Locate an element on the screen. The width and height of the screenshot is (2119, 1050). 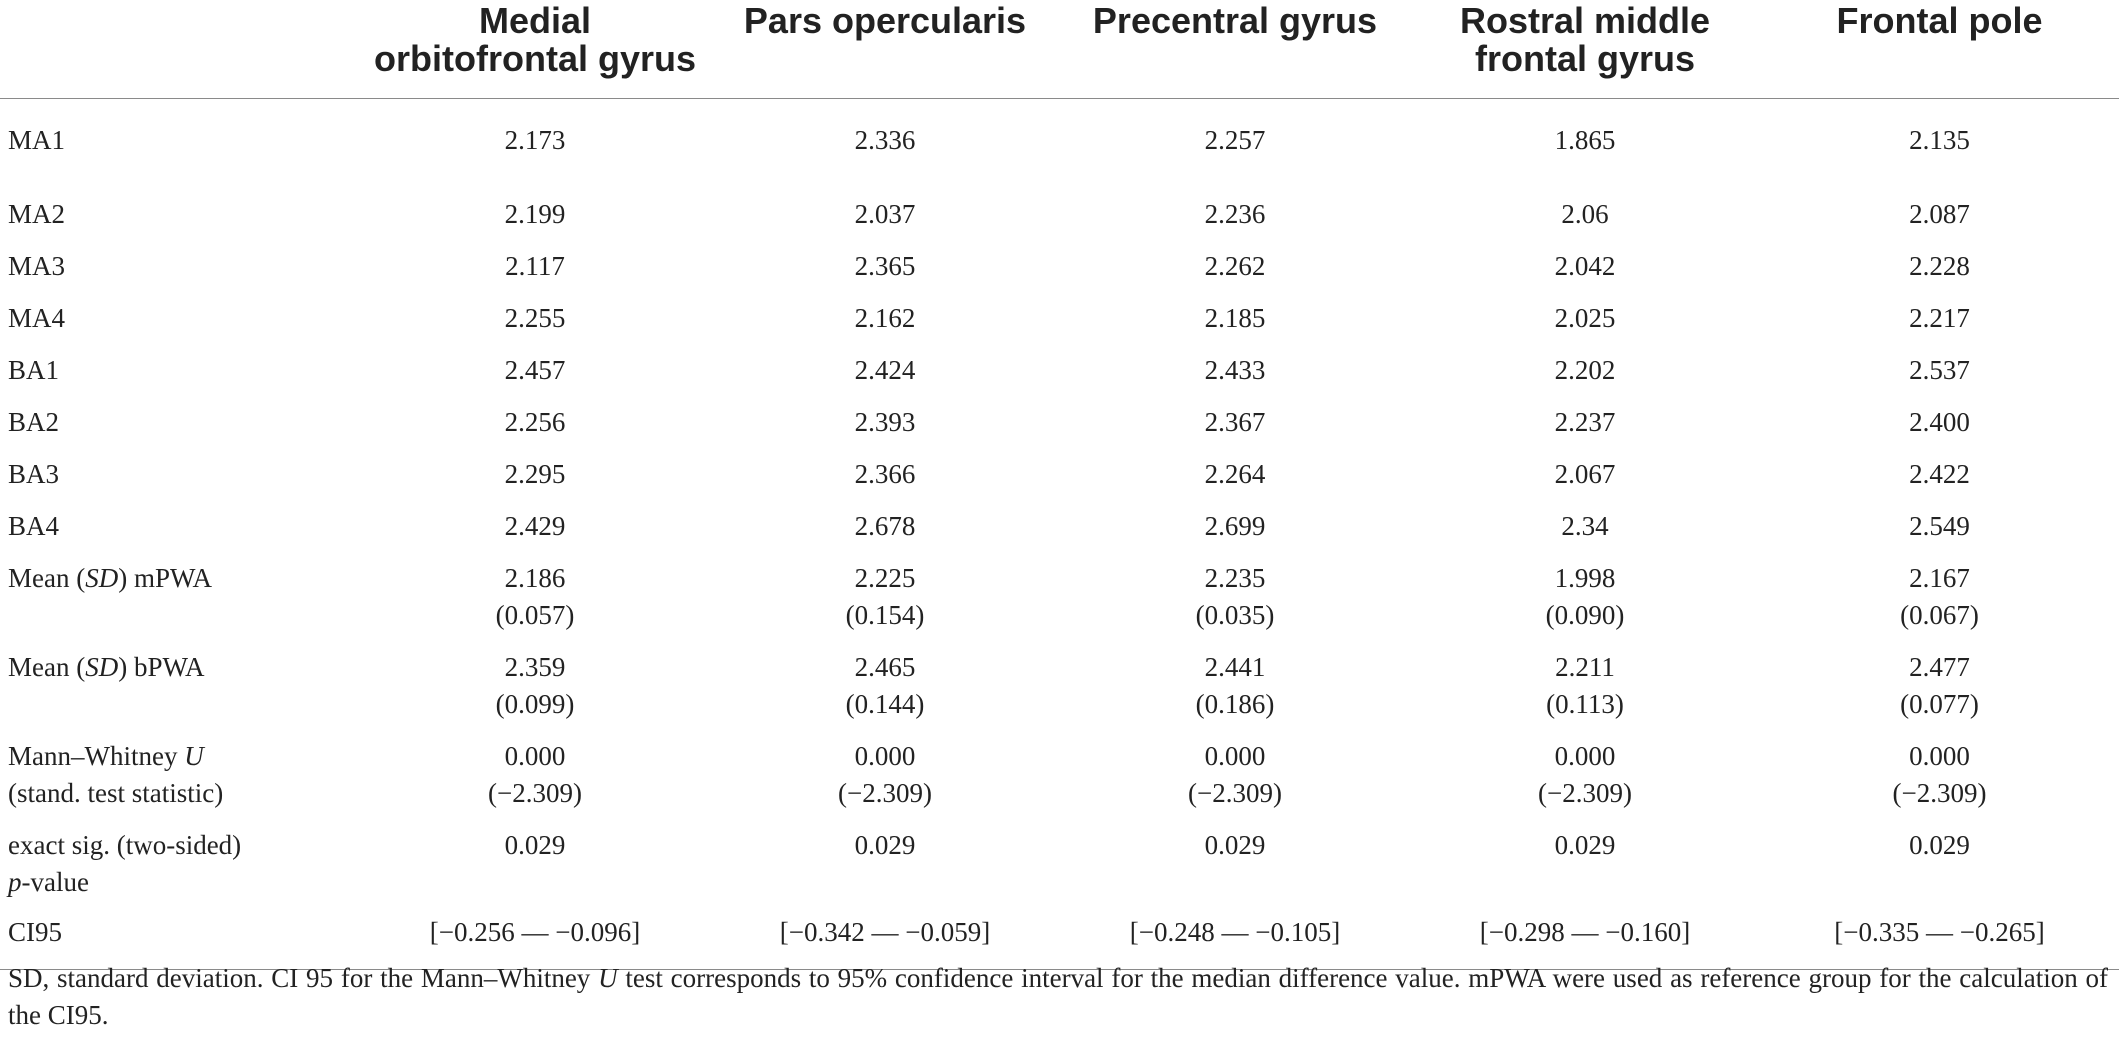
row-label: Mean (SD) bPWA is located at coordinates (180, 679).